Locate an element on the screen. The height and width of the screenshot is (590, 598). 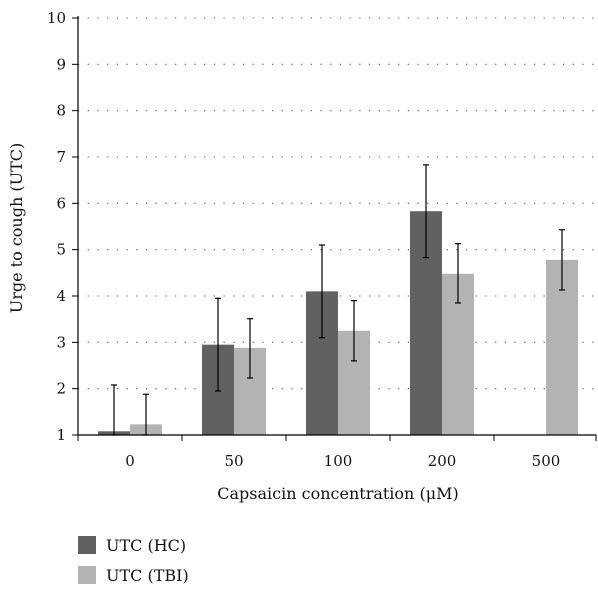
legend-swatch-hc is located at coordinates (87, 545).